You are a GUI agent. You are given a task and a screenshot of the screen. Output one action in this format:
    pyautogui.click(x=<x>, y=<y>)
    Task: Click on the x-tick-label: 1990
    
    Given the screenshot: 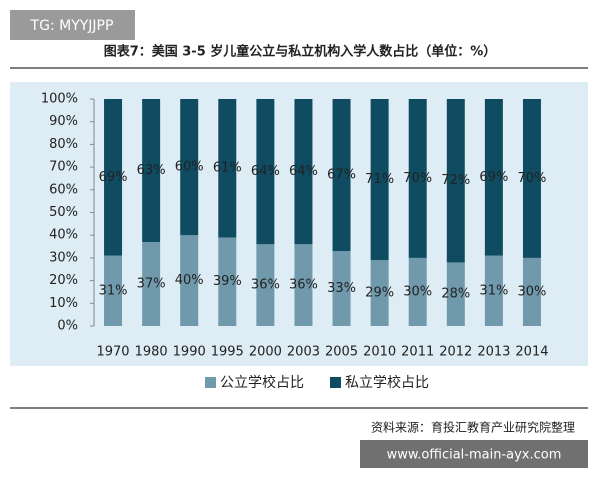 What is the action you would take?
    pyautogui.click(x=189, y=352)
    